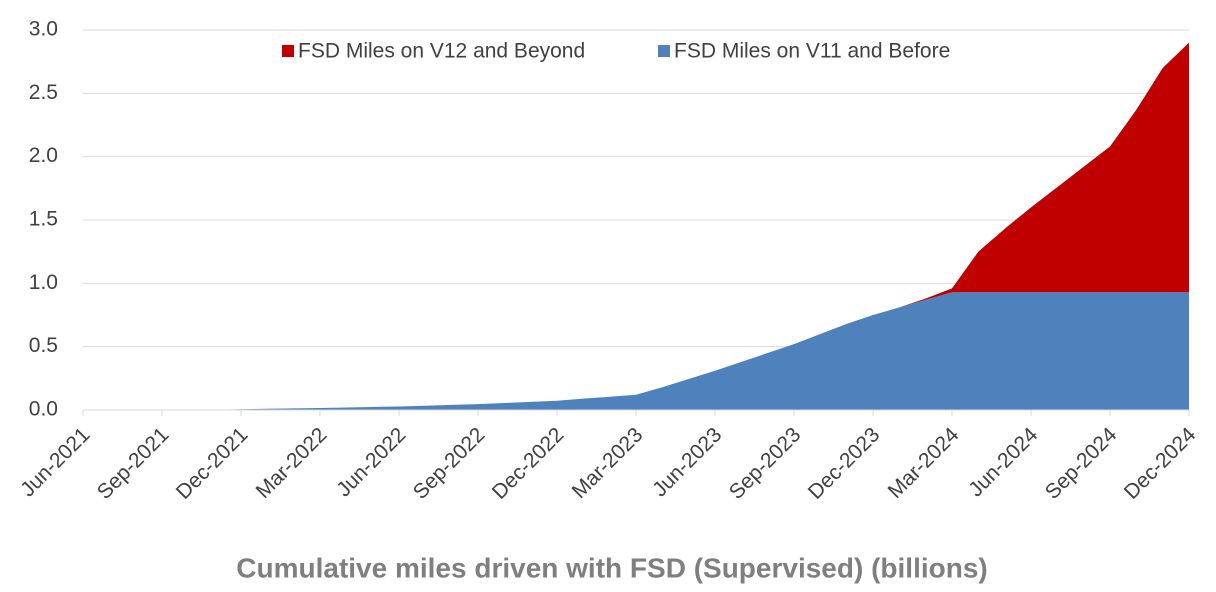 Image resolution: width=1216 pixels, height=592 pixels. I want to click on x-tick-label: Jun-2023, so click(687, 462).